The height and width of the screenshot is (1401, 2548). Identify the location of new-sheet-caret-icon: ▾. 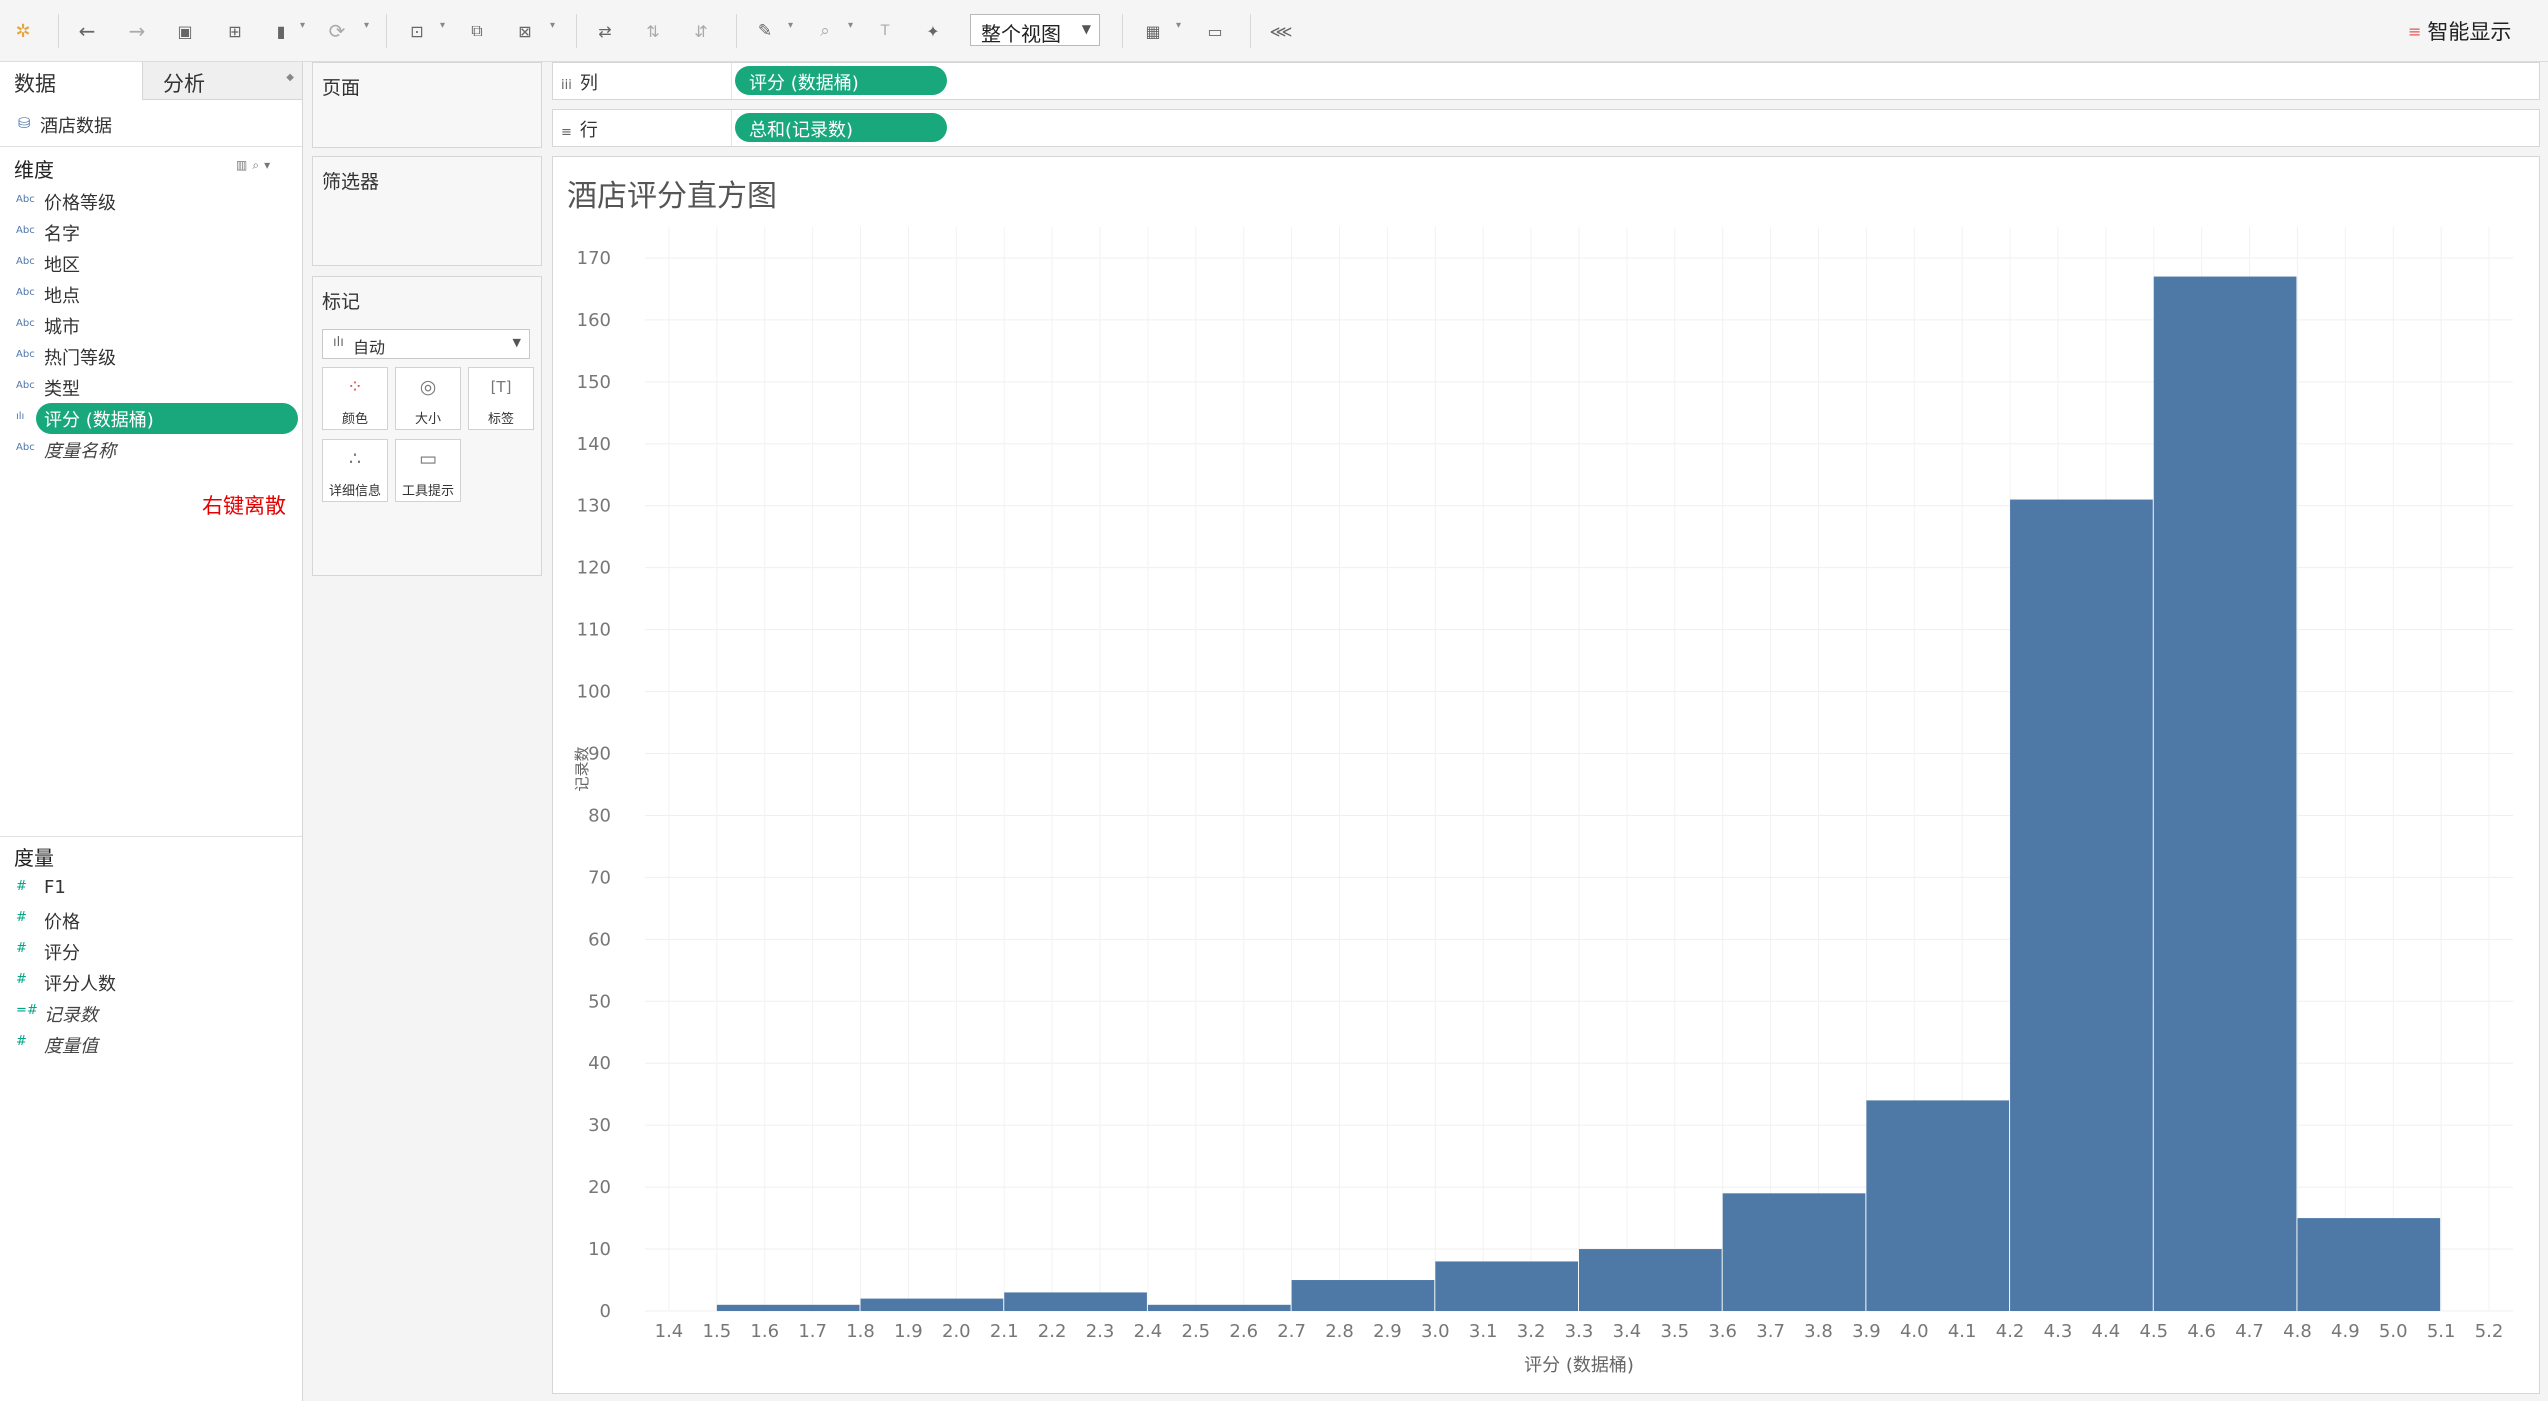
(443, 25).